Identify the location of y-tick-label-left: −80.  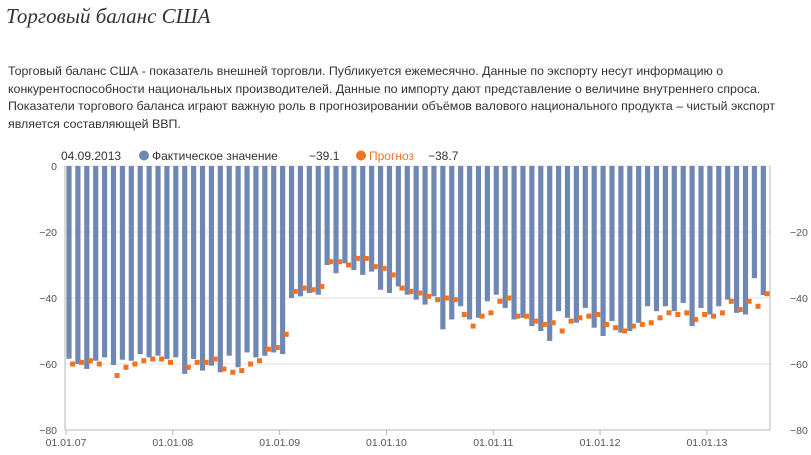
(48, 431).